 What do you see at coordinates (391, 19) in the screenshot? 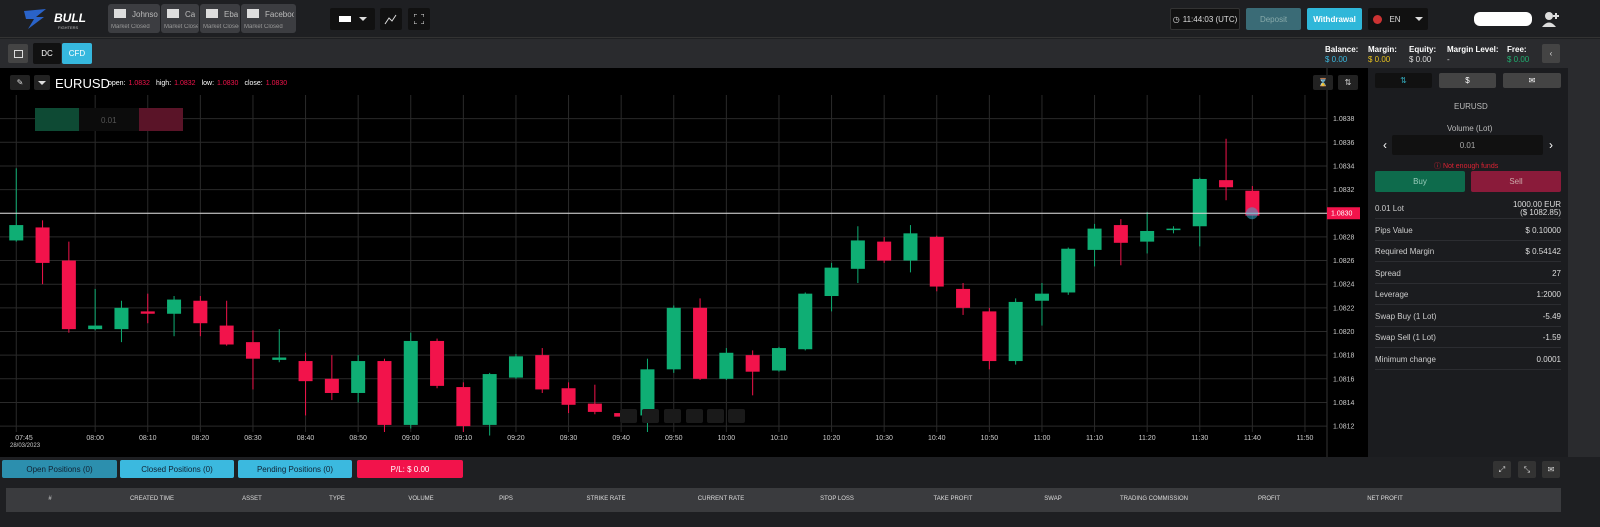
I see `indicators-button` at bounding box center [391, 19].